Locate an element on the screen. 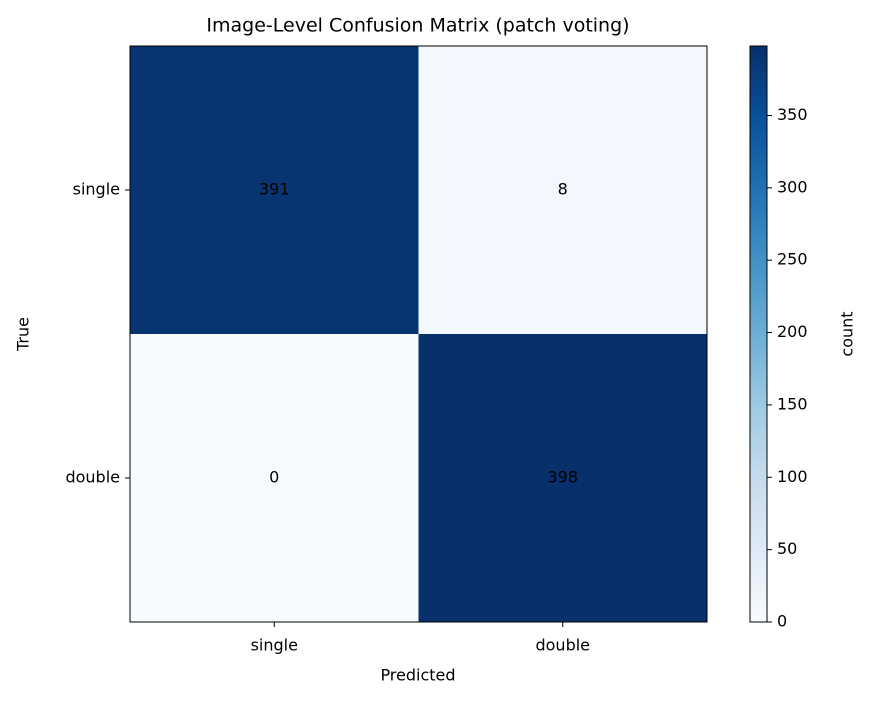 Image resolution: width=875 pixels, height=707 pixels. cell-label: 8 is located at coordinates (563, 189).